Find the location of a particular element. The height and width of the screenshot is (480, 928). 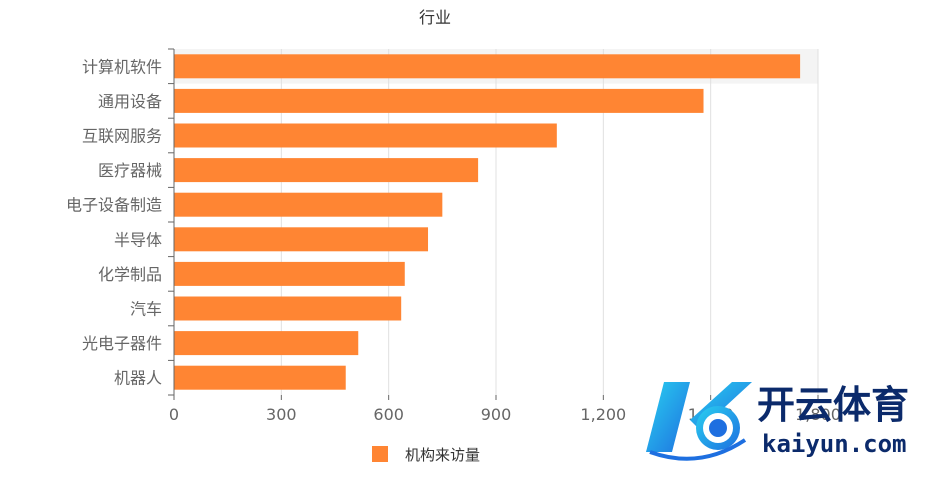

watermark: 开云体育 kaiyun.com is located at coordinates (777, 421).